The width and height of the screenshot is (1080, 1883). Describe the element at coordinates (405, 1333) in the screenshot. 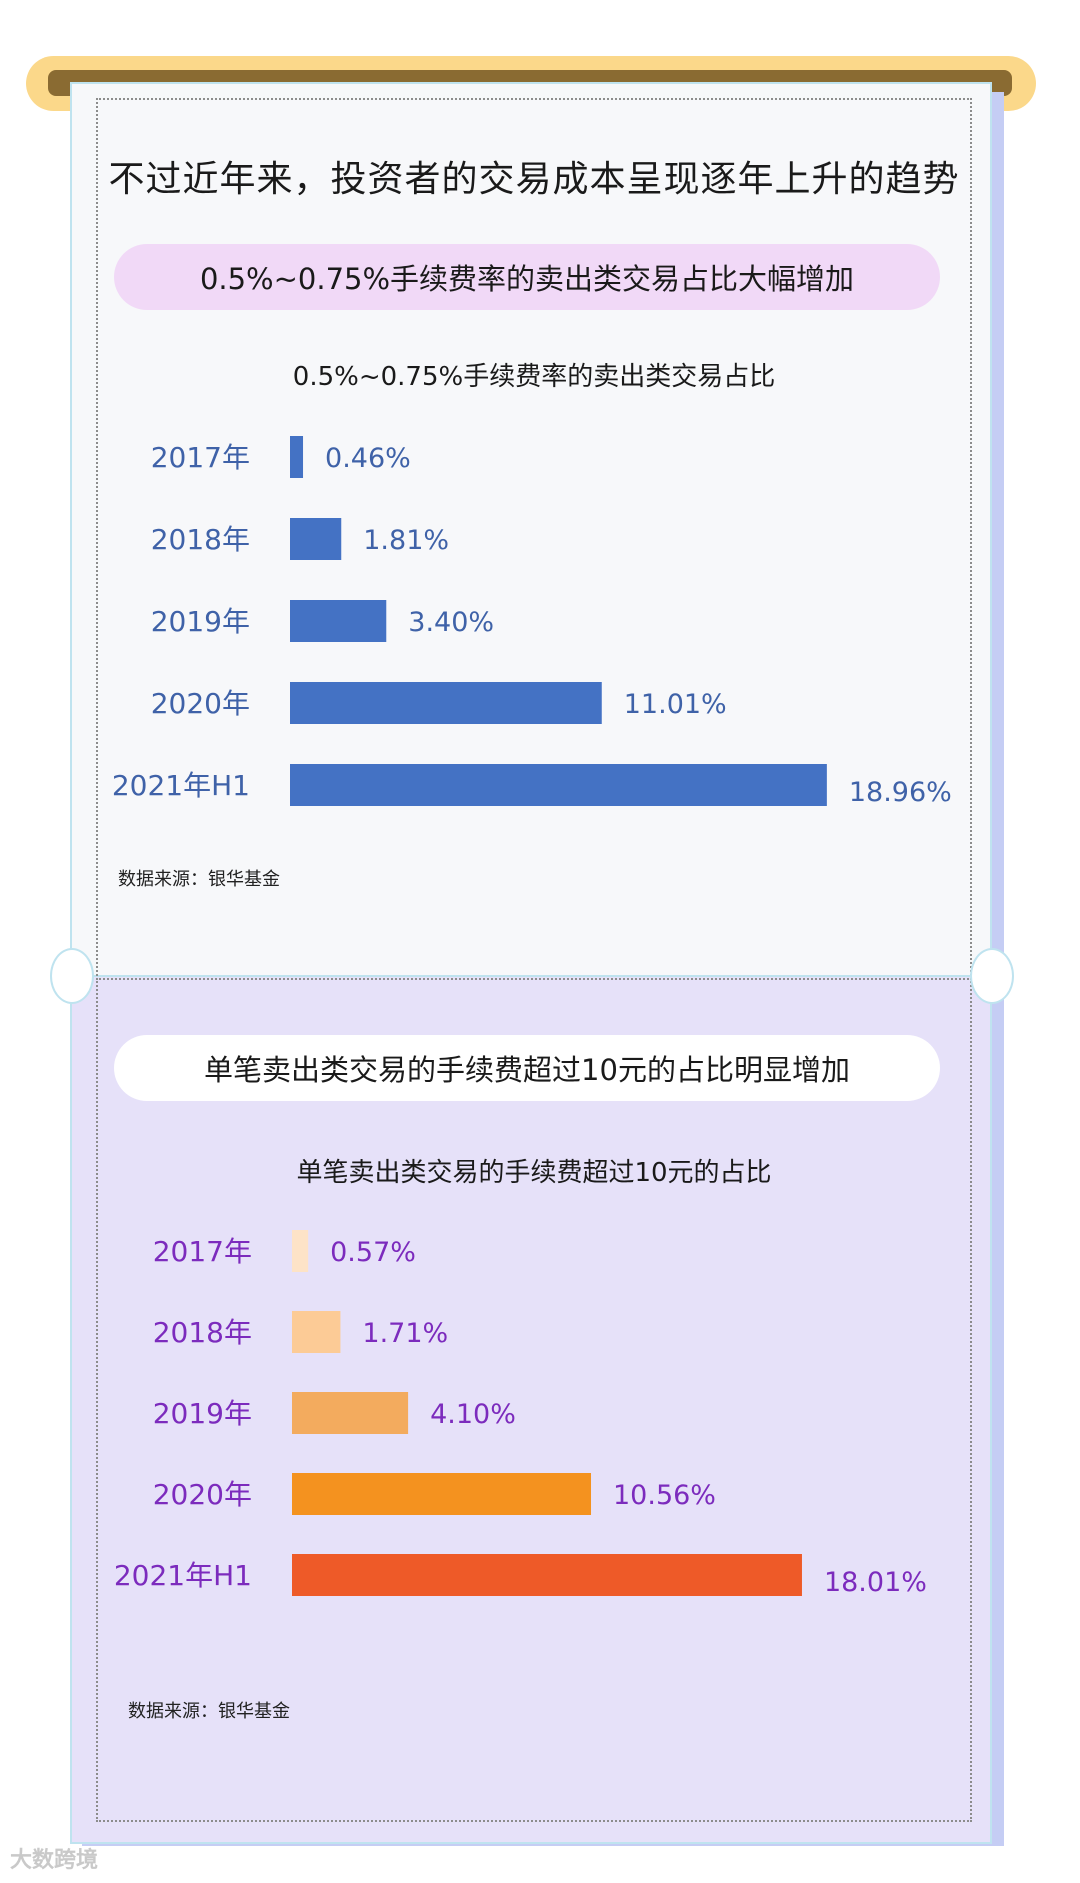

I see `value-label: 1.71%` at that location.